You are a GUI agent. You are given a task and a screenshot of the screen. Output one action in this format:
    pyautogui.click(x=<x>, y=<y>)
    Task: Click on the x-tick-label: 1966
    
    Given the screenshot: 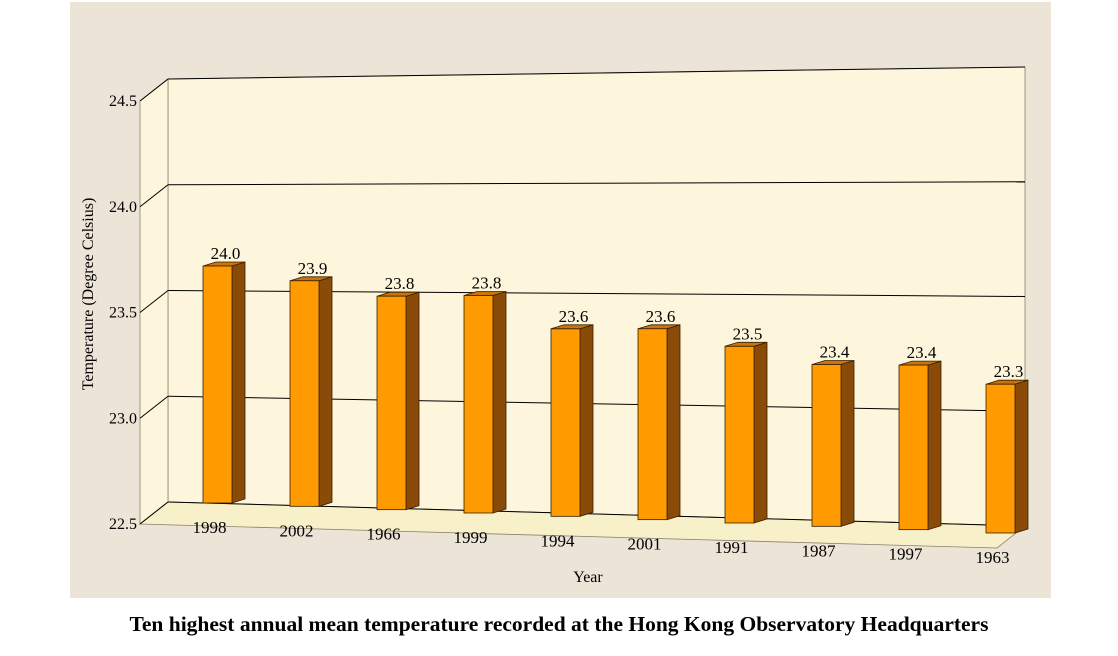 What is the action you would take?
    pyautogui.click(x=384, y=534)
    